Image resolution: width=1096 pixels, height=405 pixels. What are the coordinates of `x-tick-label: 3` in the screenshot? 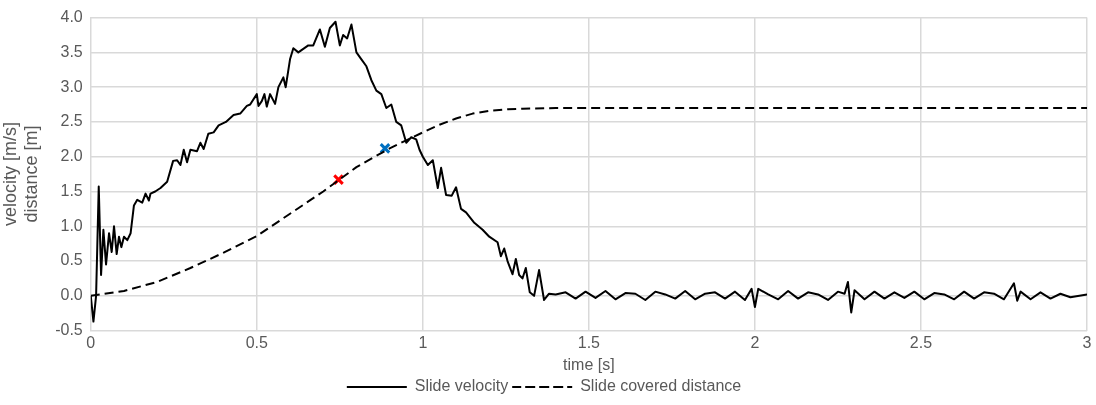 It's located at (1087, 342).